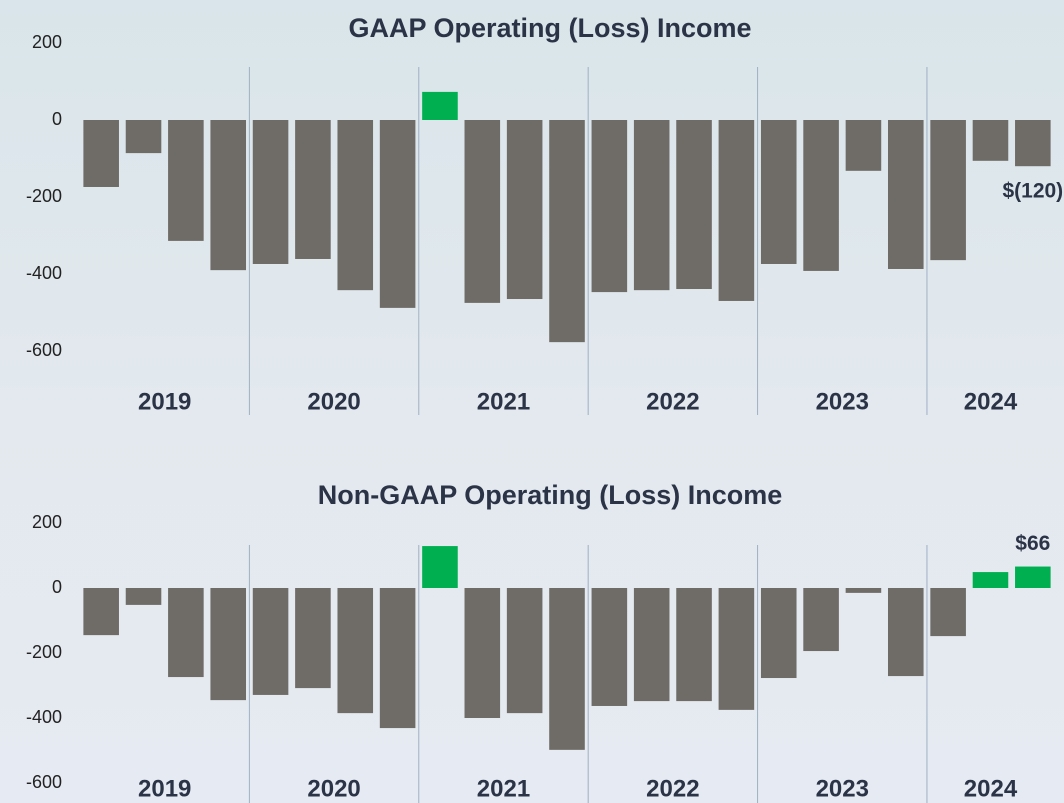 The image size is (1064, 803). Describe the element at coordinates (1032, 191) in the screenshot. I see `value-label: $(120)` at that location.